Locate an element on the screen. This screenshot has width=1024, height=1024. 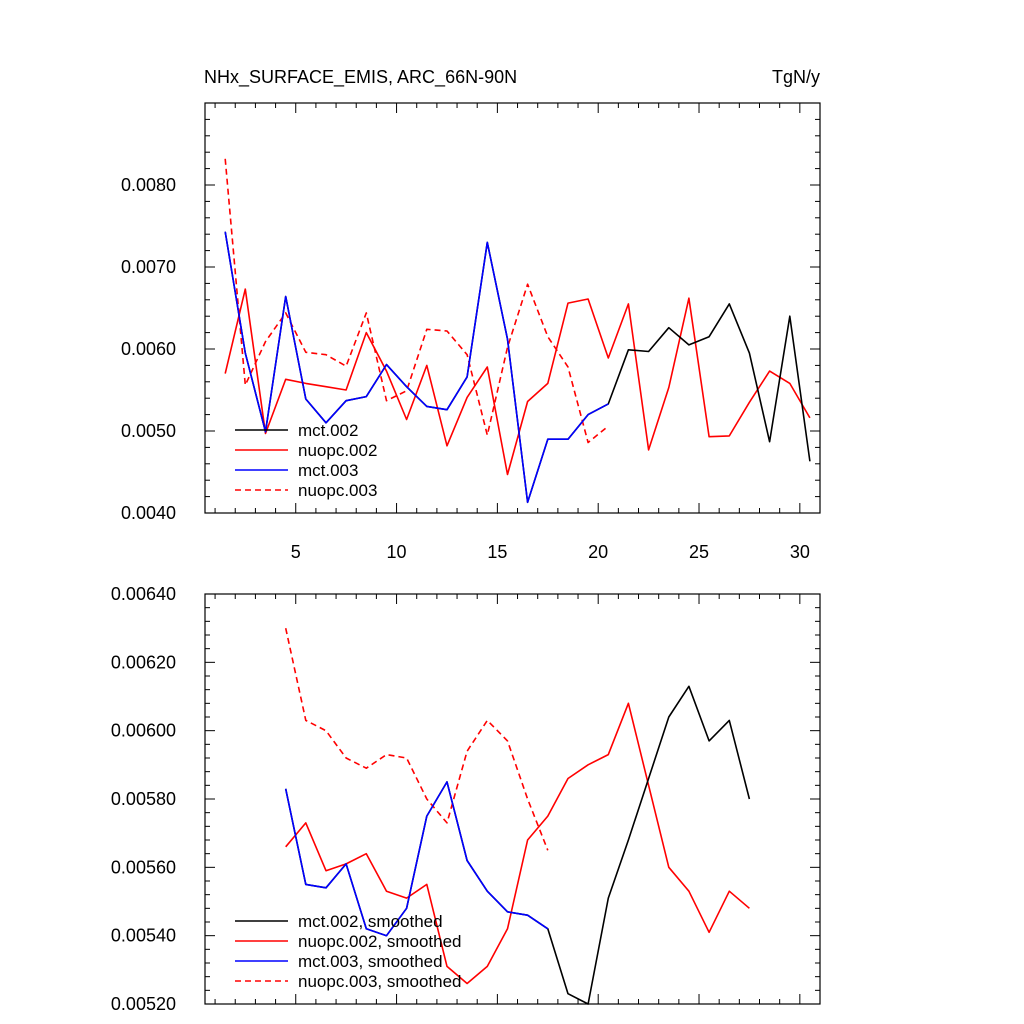
chart-title: NHx_SURFACE_EMIS, ARC_66N-90N is located at coordinates (360, 77).